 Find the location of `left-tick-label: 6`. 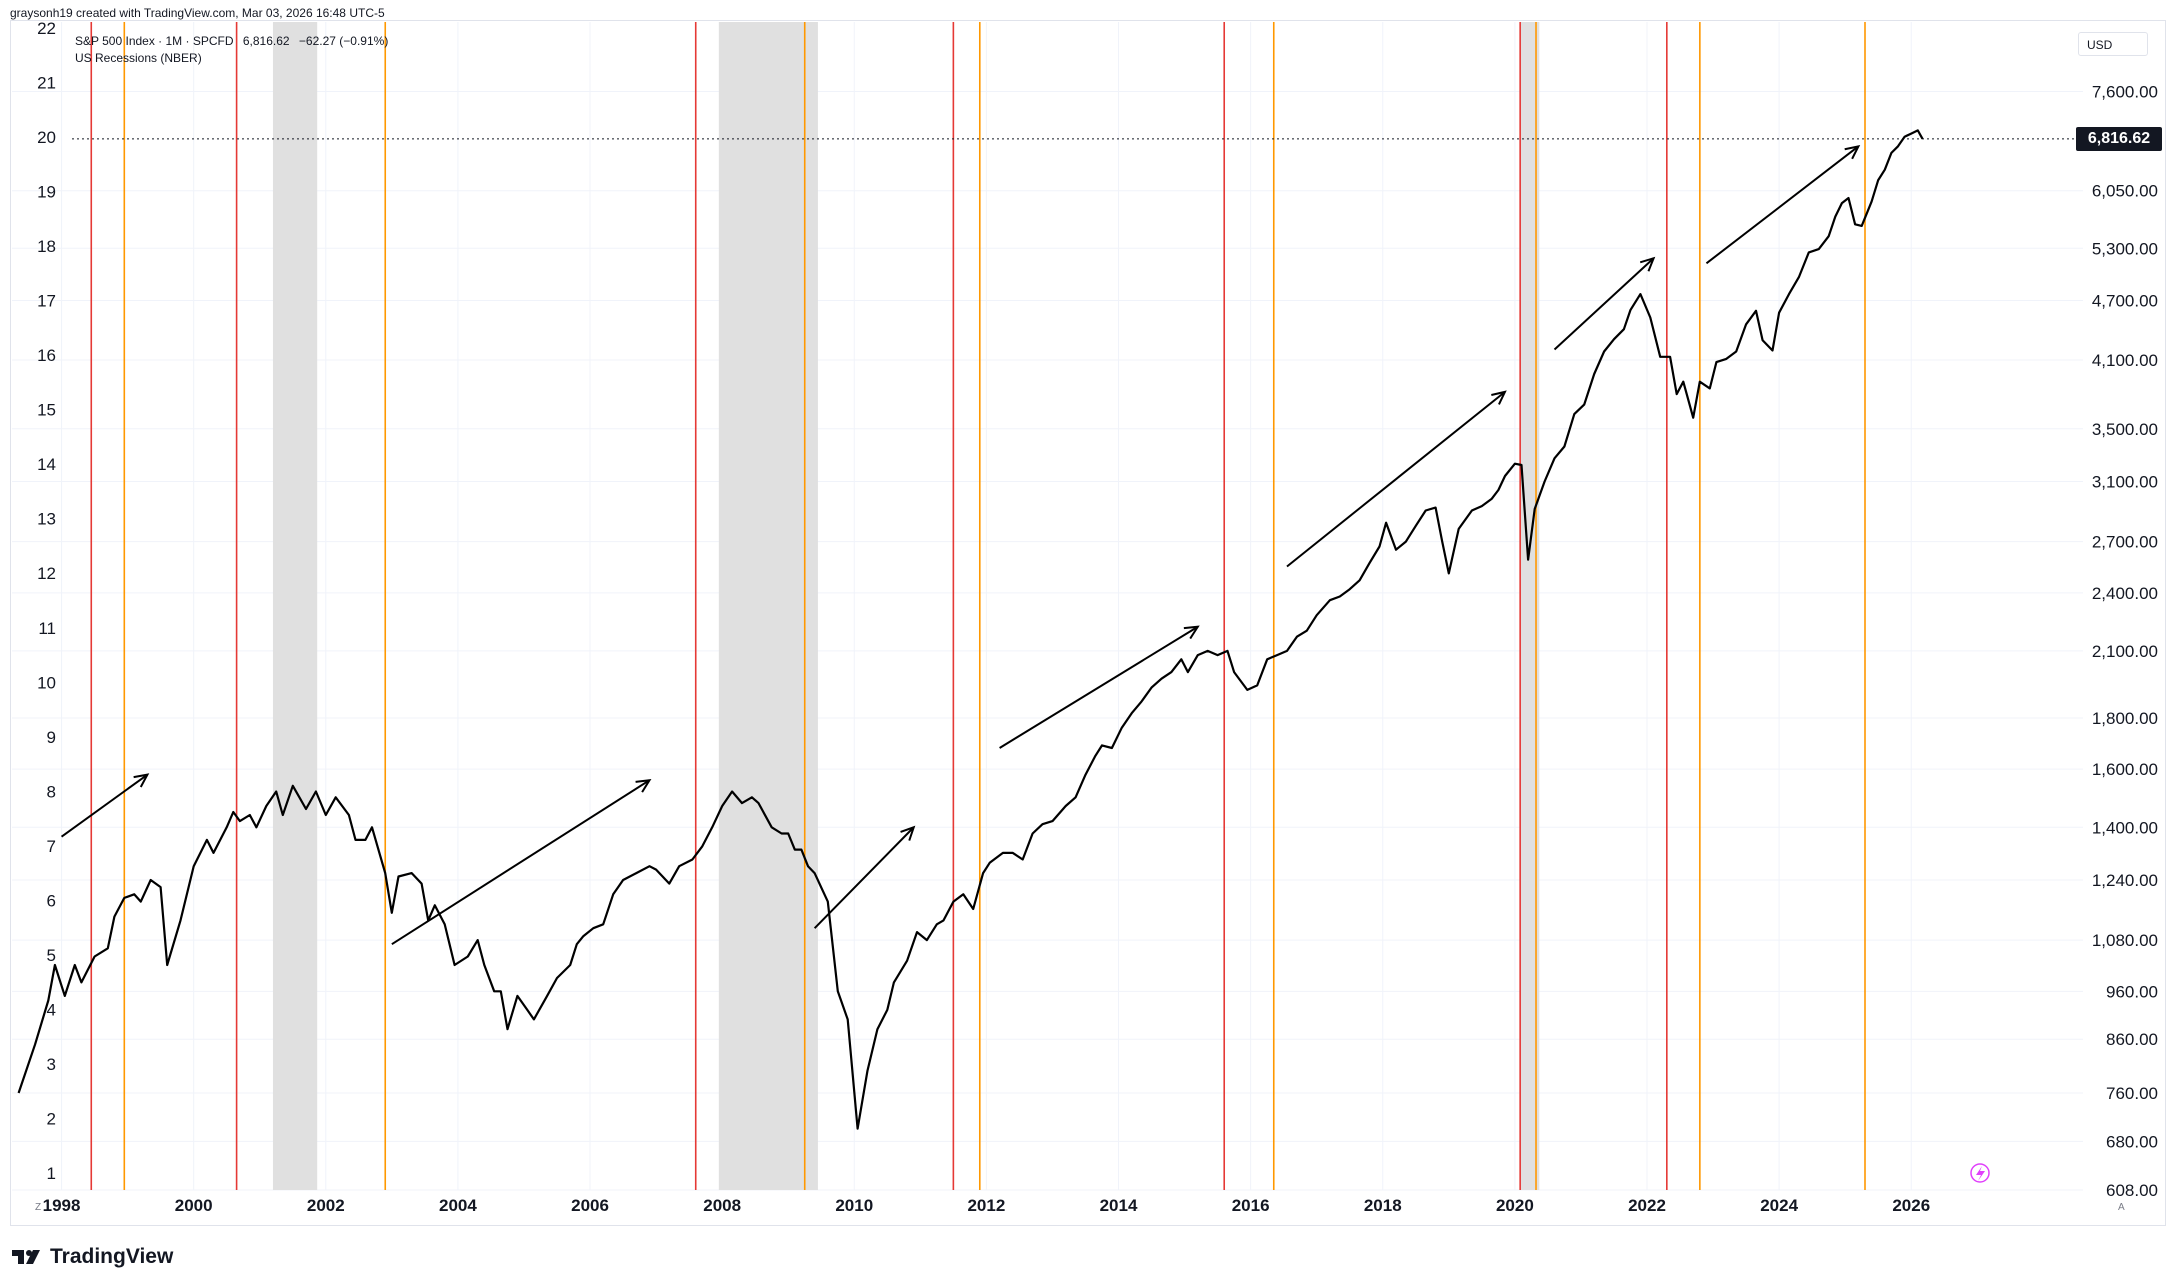

left-tick-label: 6 is located at coordinates (51, 900).